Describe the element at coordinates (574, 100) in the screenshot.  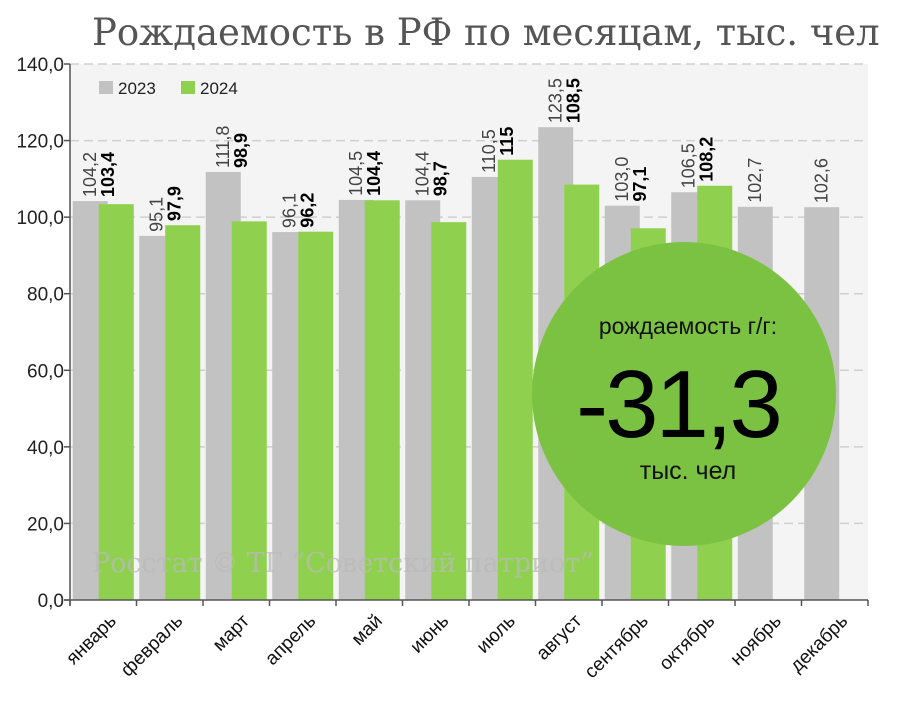
I see `data-label-2024-8: 108,5` at that location.